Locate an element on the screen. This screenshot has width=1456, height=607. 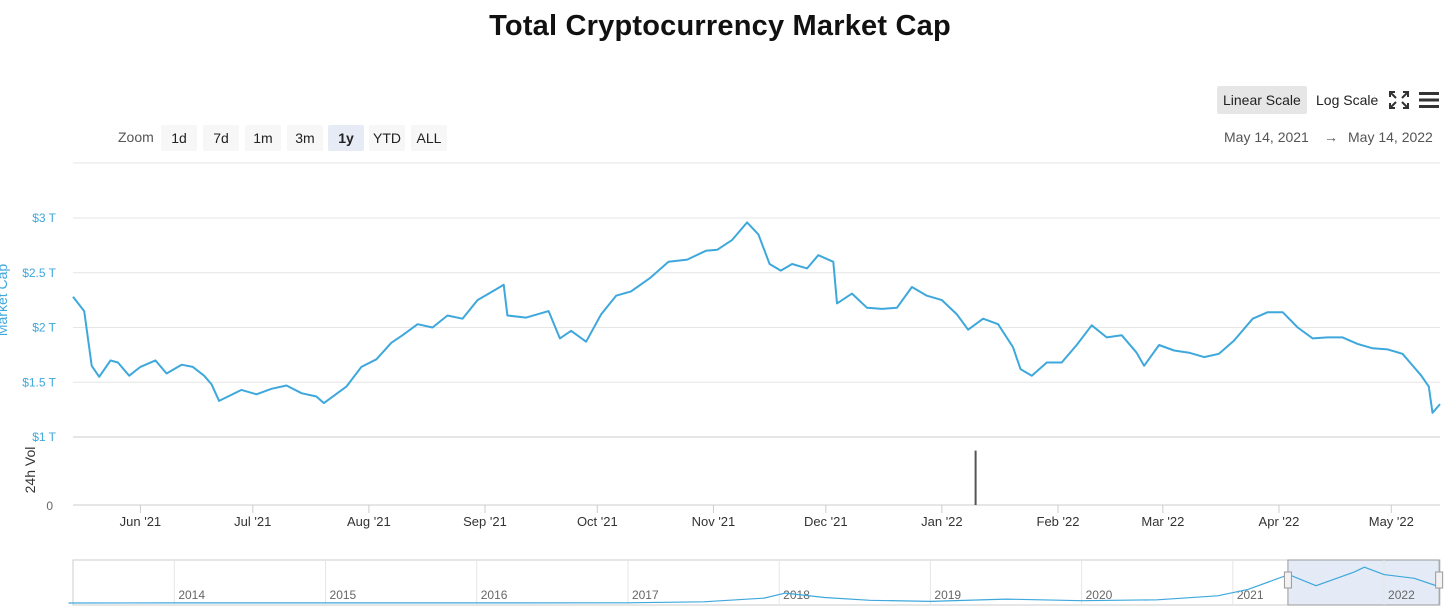
log-scale-button: Log Scale is located at coordinates (1347, 100).